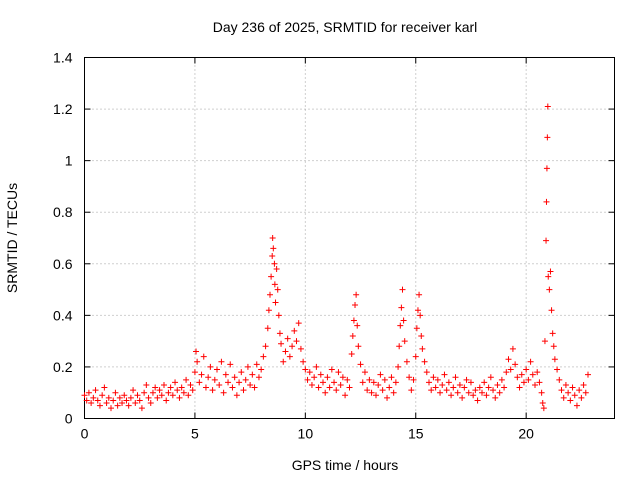  I want to click on y-tick-label: 1.2, so click(63, 109).